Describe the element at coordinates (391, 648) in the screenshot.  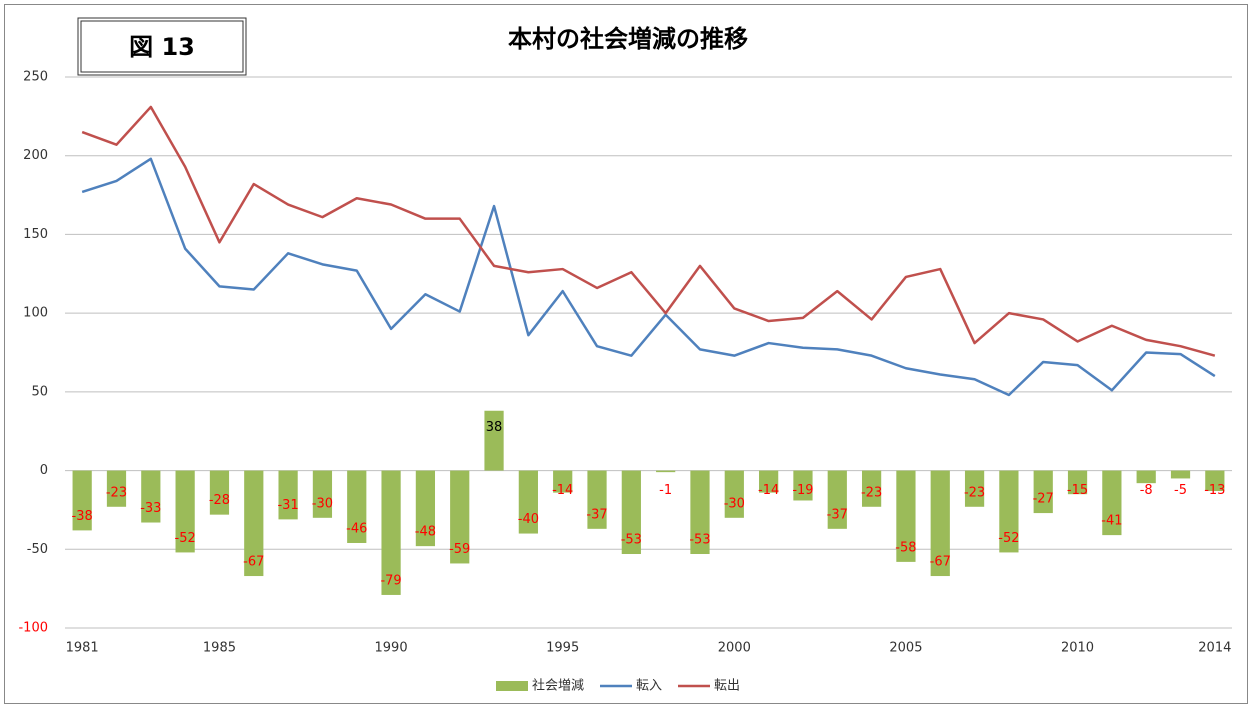
I see `x-tick-label: 1990` at that location.